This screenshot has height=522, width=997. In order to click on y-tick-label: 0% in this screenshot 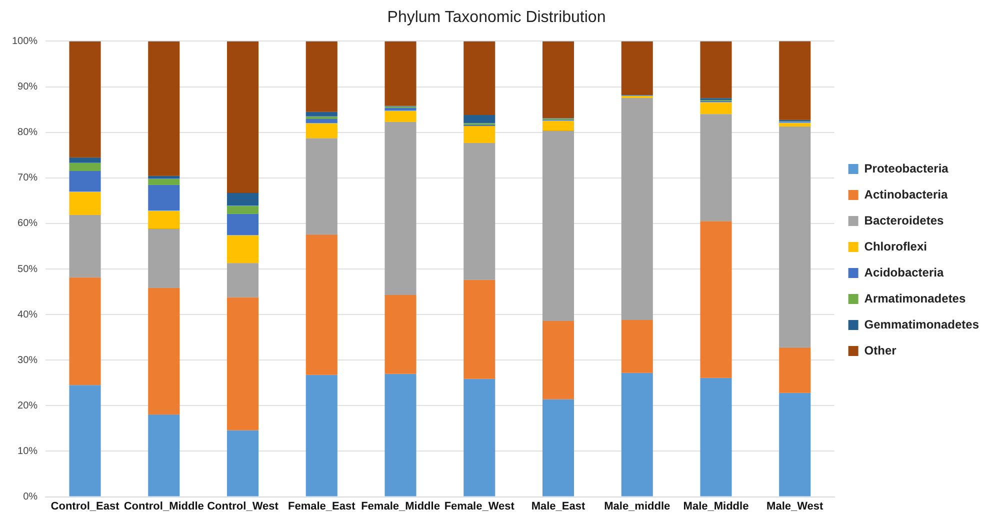, I will do `click(30, 497)`.